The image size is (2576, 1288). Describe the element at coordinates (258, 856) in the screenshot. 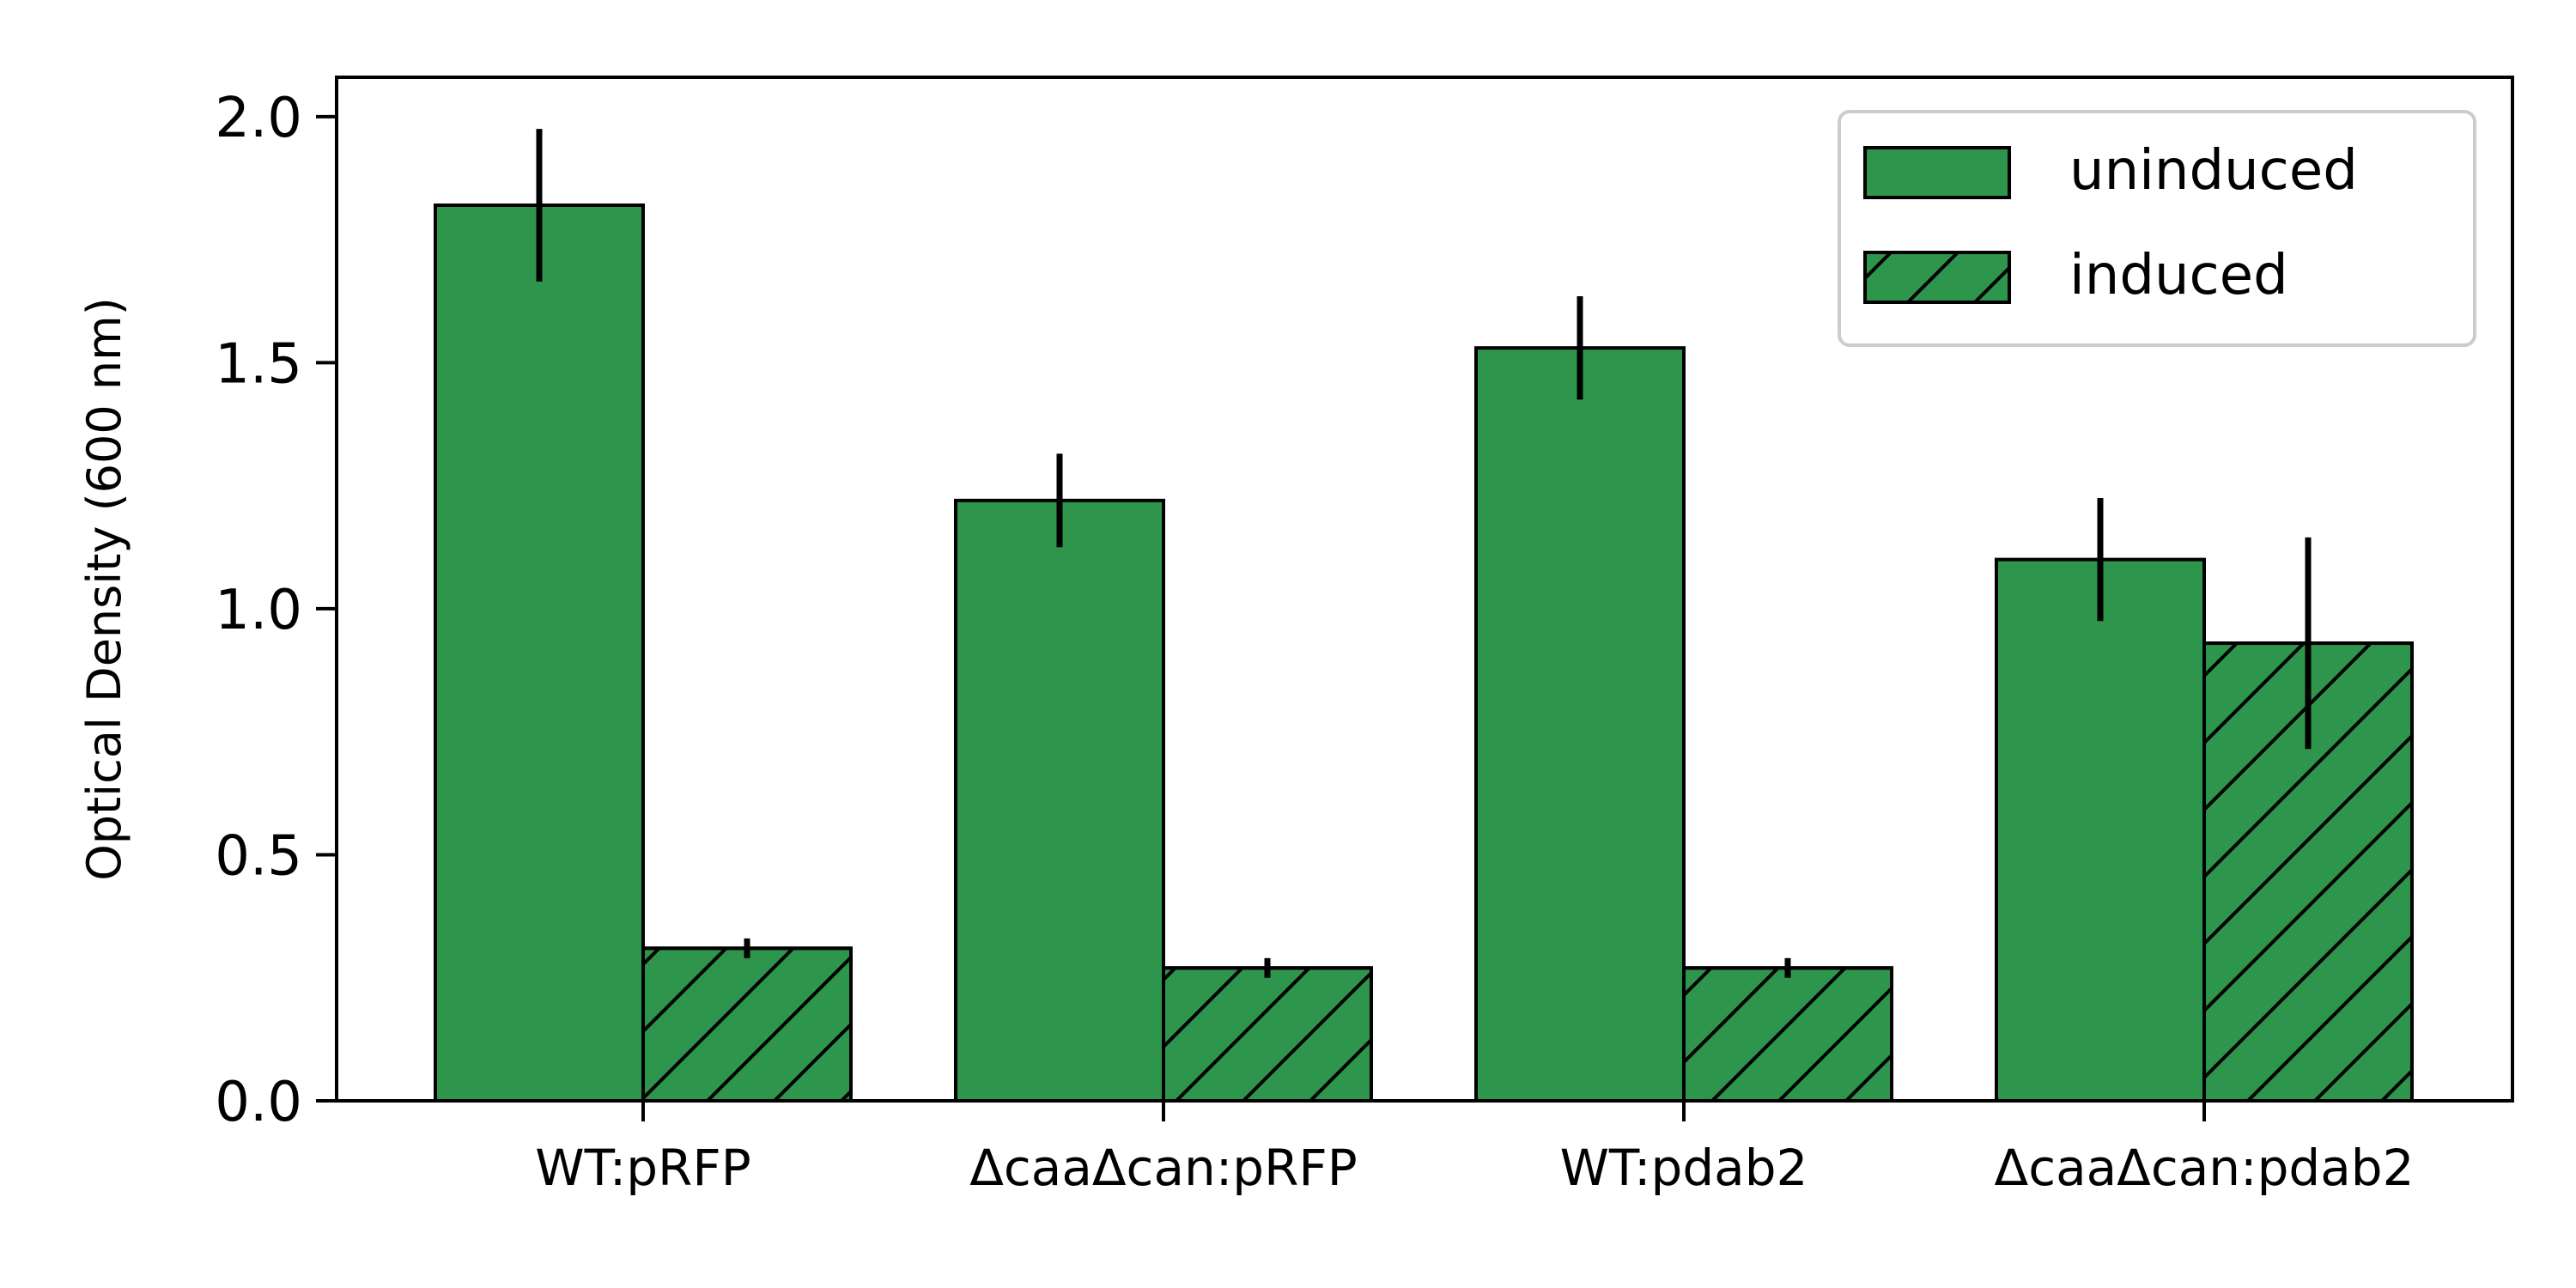

I see `y-tick-label: 0.5` at that location.